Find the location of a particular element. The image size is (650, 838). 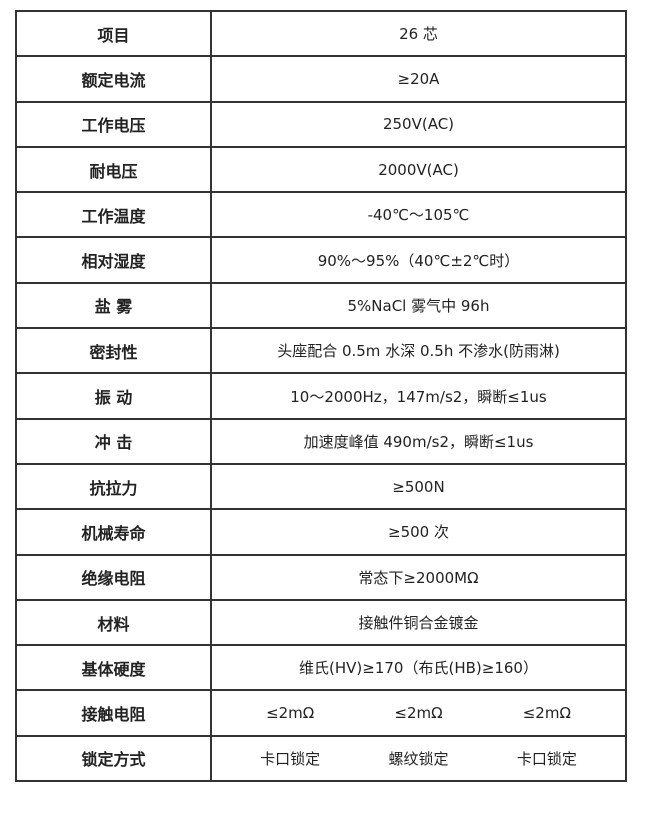

table-row: 抗拉力 ≥500N is located at coordinates (321, 486).